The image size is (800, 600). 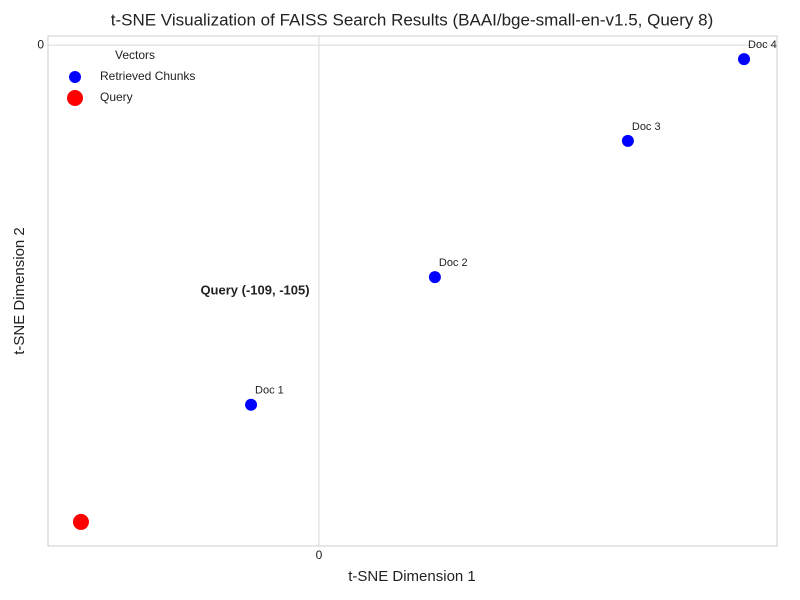 I want to click on x-axis-label: t-SNE Dimension 1, so click(x=412, y=576).